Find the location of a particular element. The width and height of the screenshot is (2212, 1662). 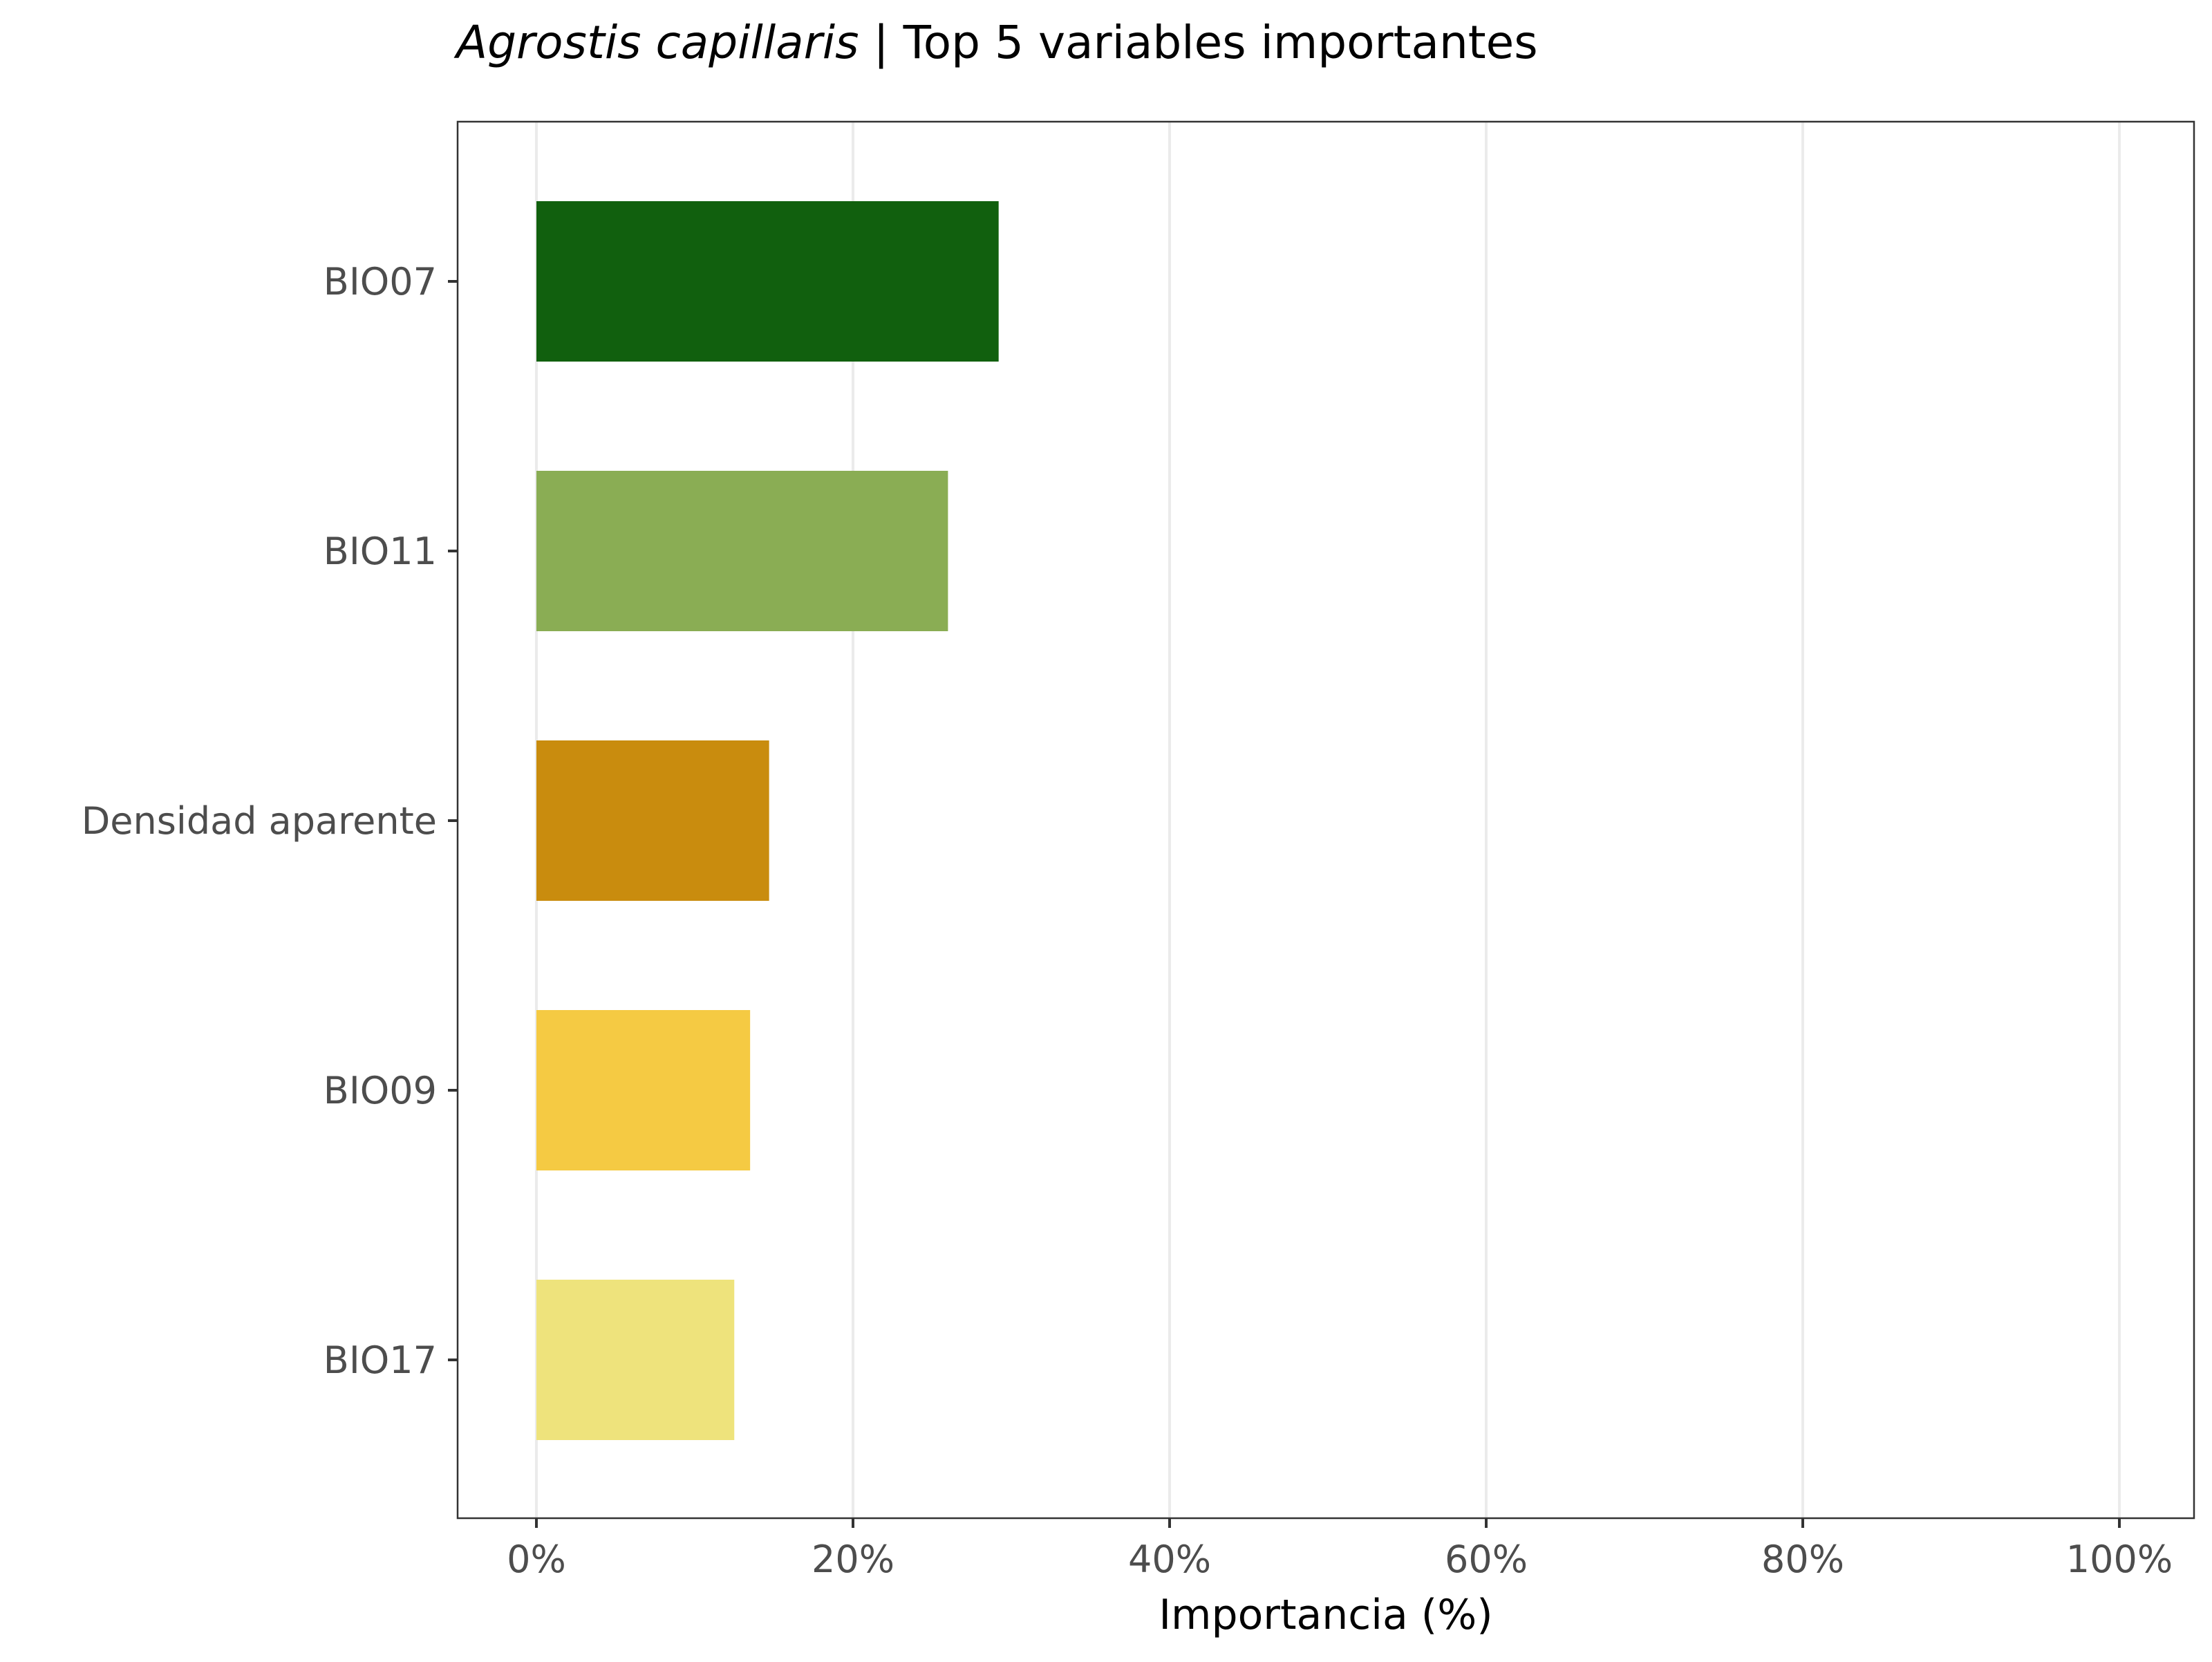

bar-bio17 is located at coordinates (636, 1360).